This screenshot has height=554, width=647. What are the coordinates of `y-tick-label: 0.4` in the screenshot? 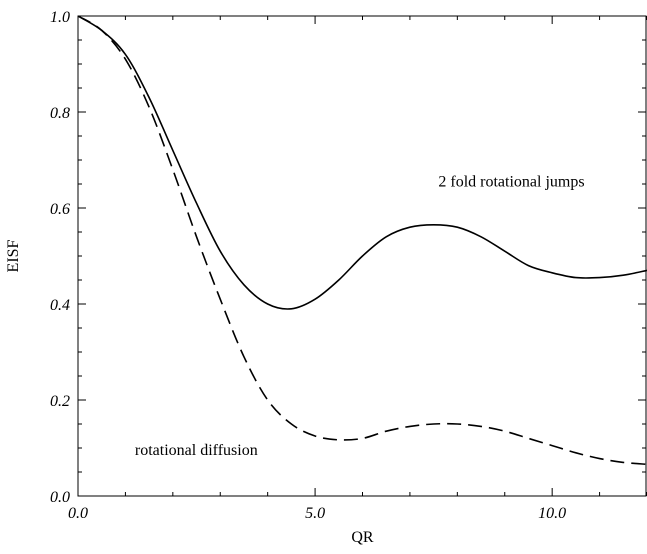 It's located at (60, 305).